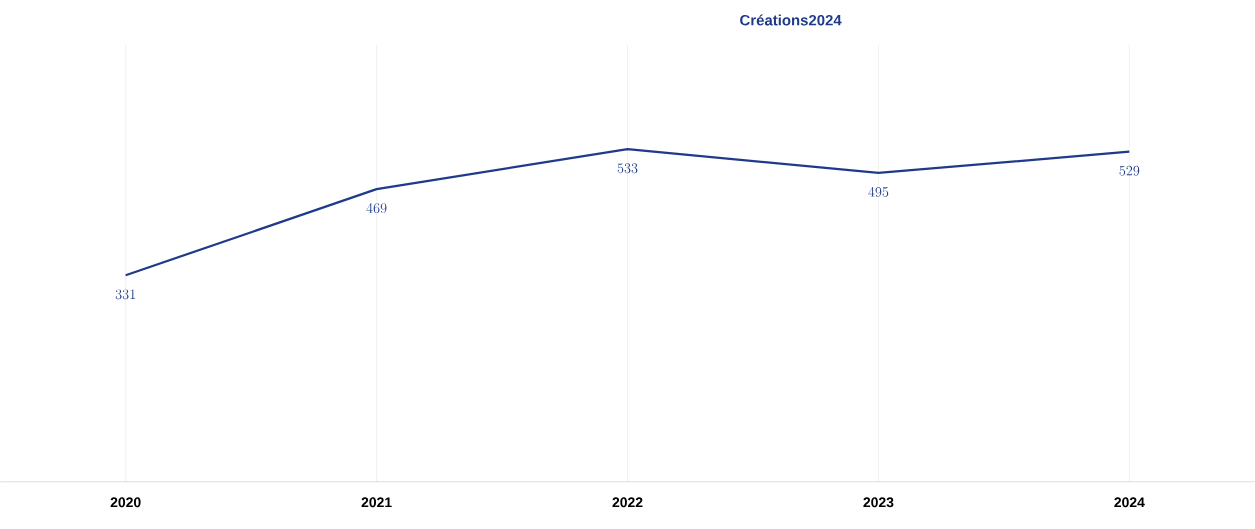  Describe the element at coordinates (791, 20) in the screenshot. I see `chart-title: Créations2024` at that location.